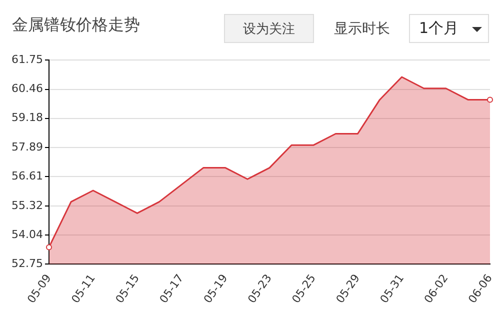  What do you see at coordinates (27, 263) in the screenshot?
I see `y-tick-label: 52.75` at bounding box center [27, 263].